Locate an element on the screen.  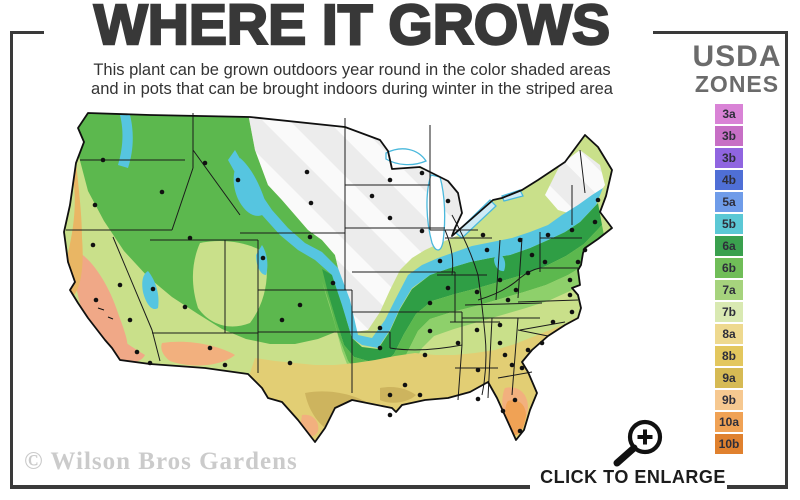
legend-swatch-7b: 7b is located at coordinates (729, 312).